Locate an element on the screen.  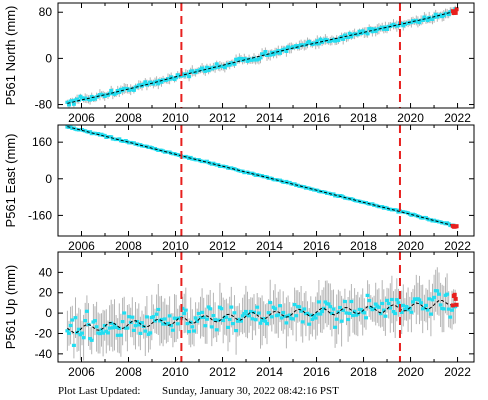
up-y-axis-label: P561 Up (mm) is located at coordinates (10, 307).